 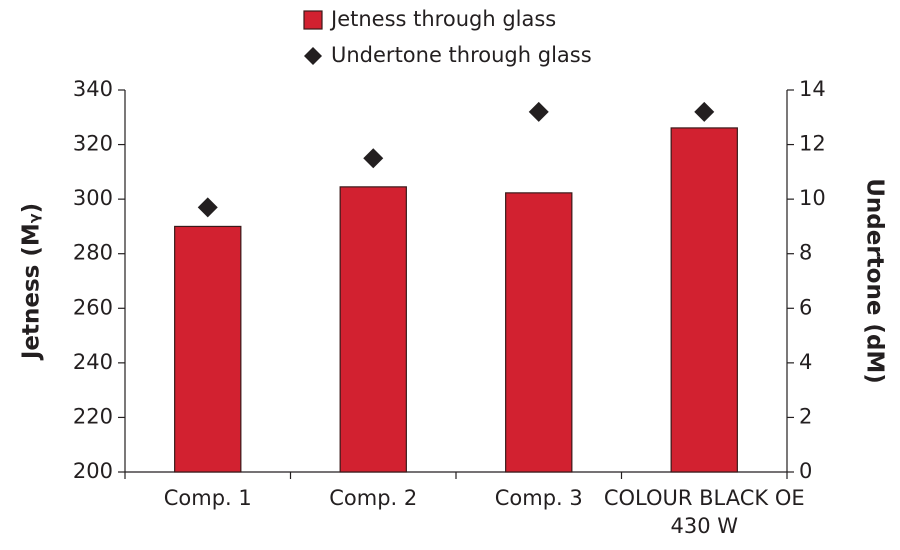 What do you see at coordinates (875, 281) in the screenshot?
I see `y2-axis-title: Undertone (dM)` at bounding box center [875, 281].